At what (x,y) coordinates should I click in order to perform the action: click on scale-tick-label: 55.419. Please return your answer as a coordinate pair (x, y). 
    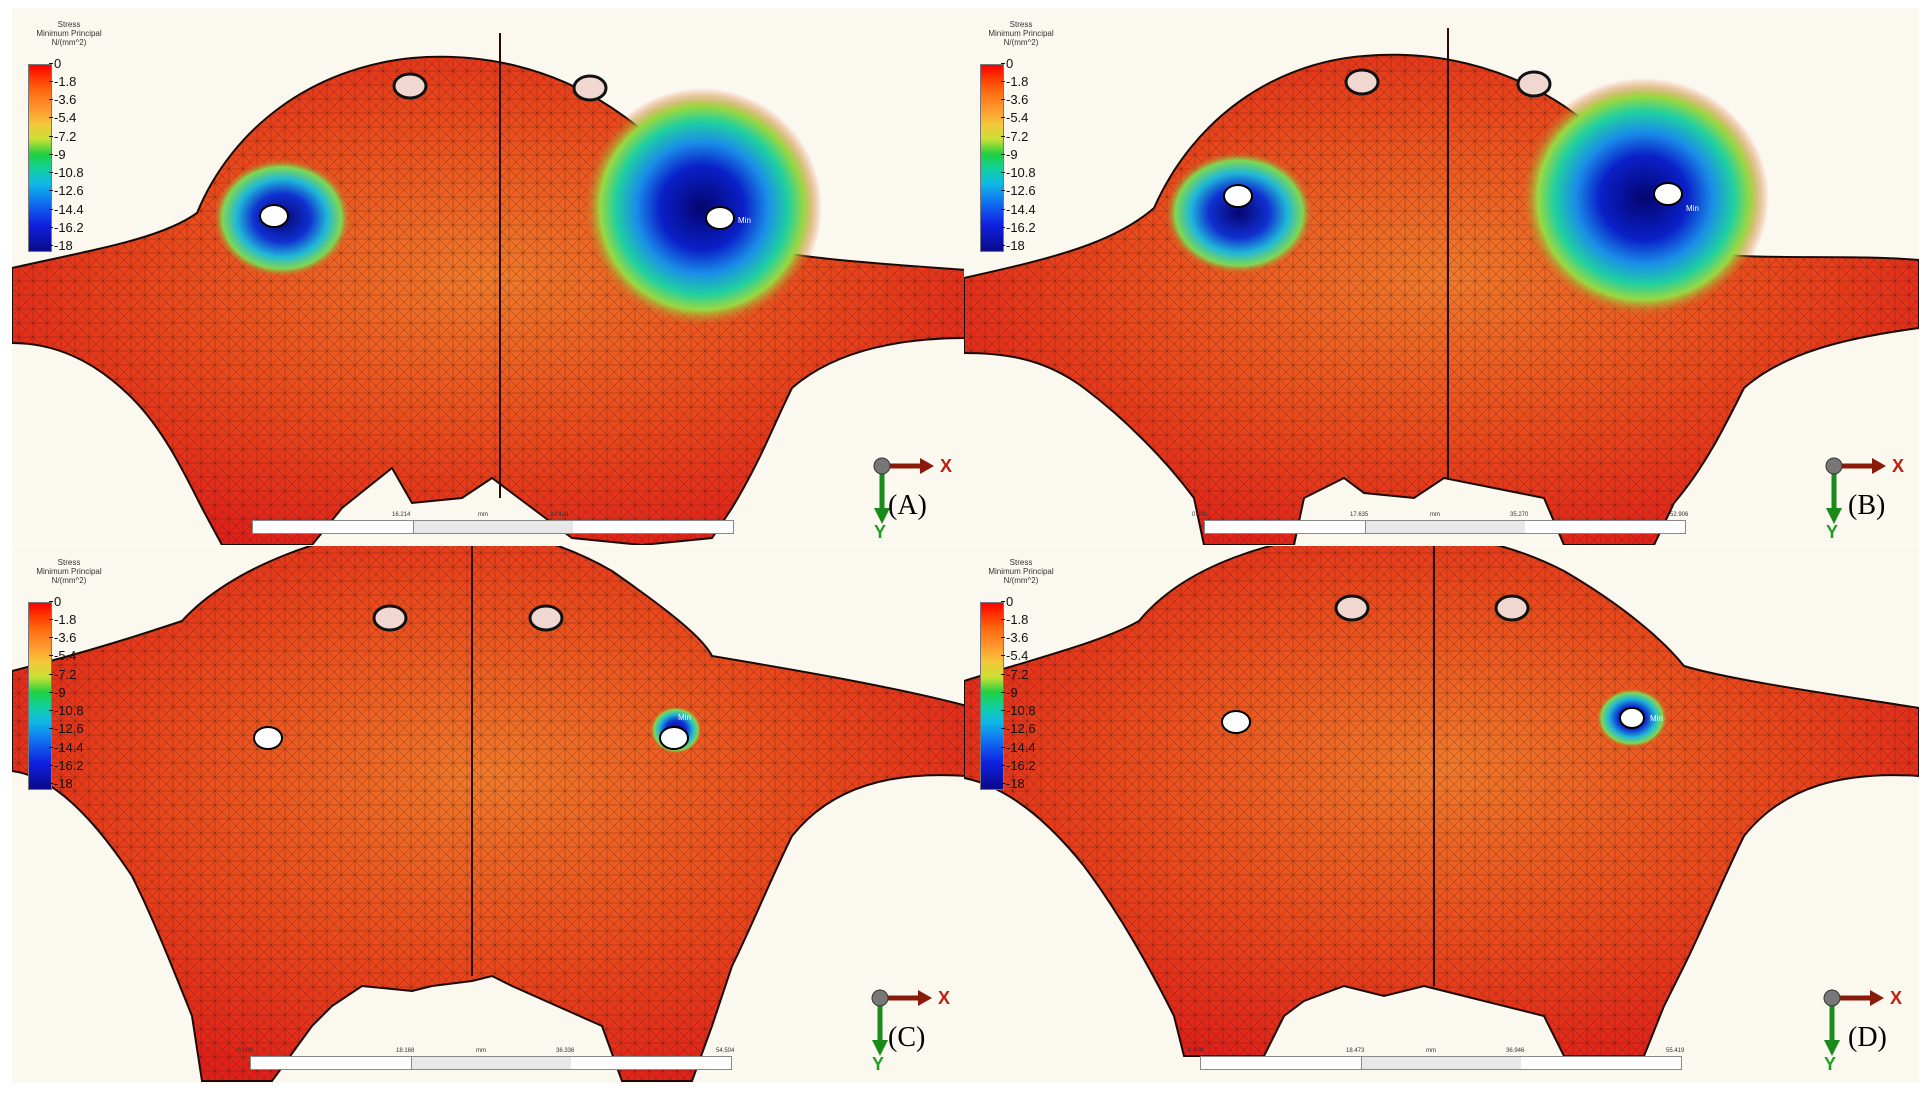
    Looking at the image, I should click on (1675, 1051).